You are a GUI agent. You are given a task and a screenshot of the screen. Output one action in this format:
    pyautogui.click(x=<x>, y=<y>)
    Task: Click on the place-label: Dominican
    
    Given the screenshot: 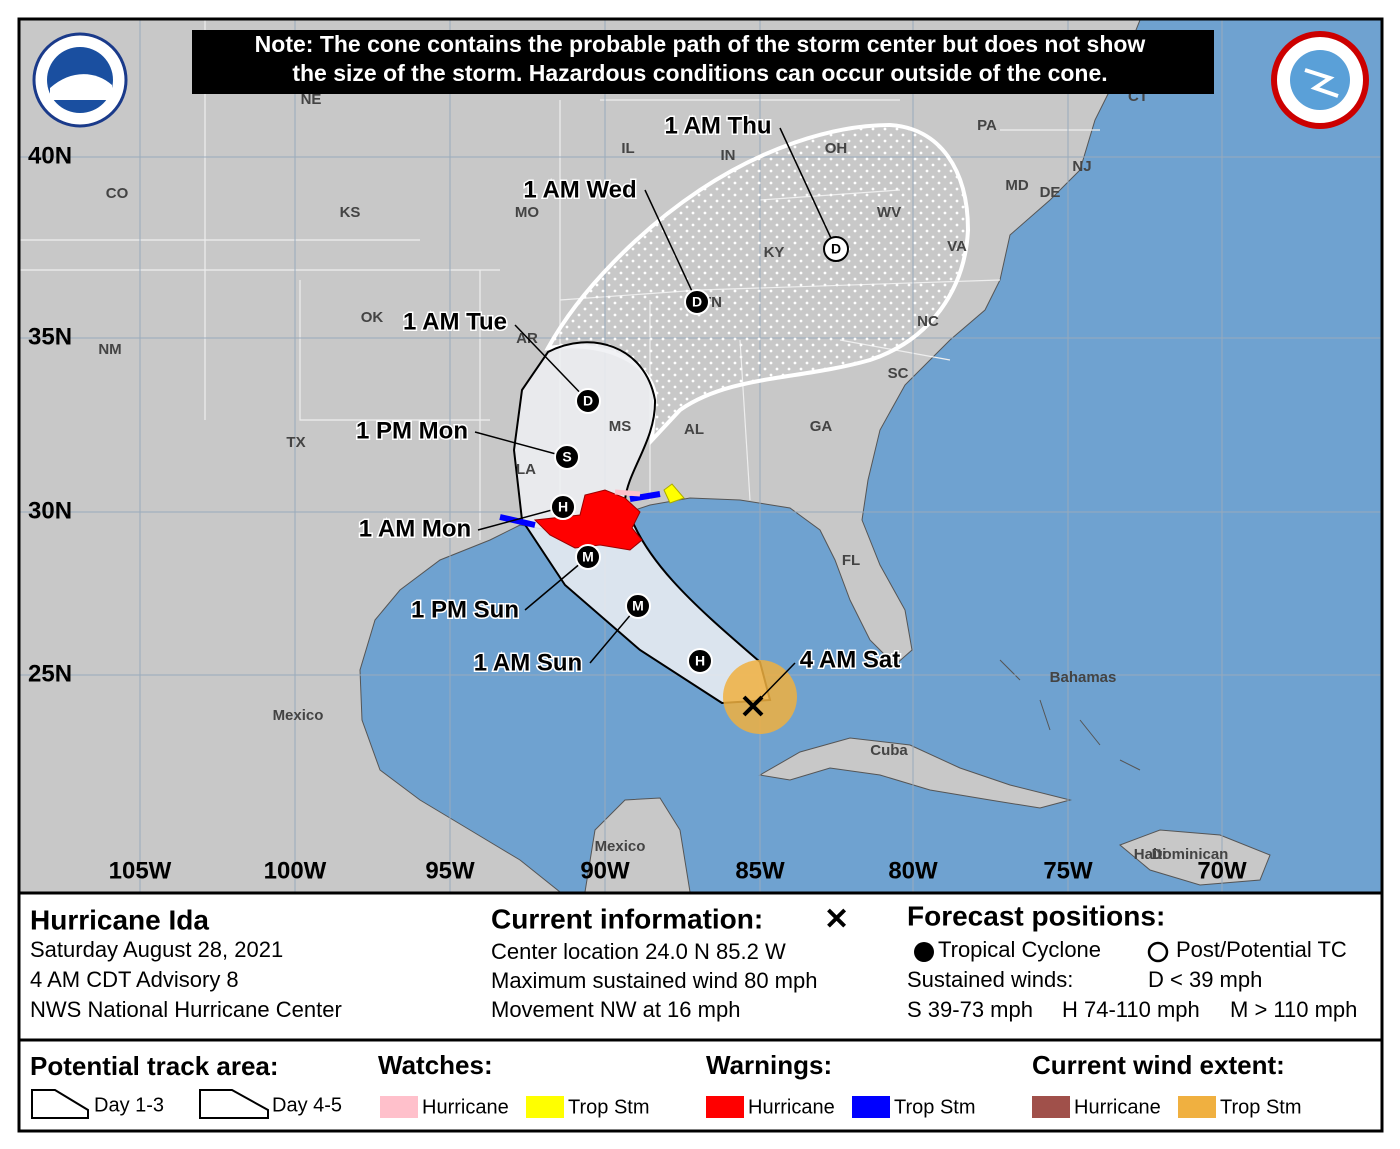 What is the action you would take?
    pyautogui.click(x=1190, y=854)
    